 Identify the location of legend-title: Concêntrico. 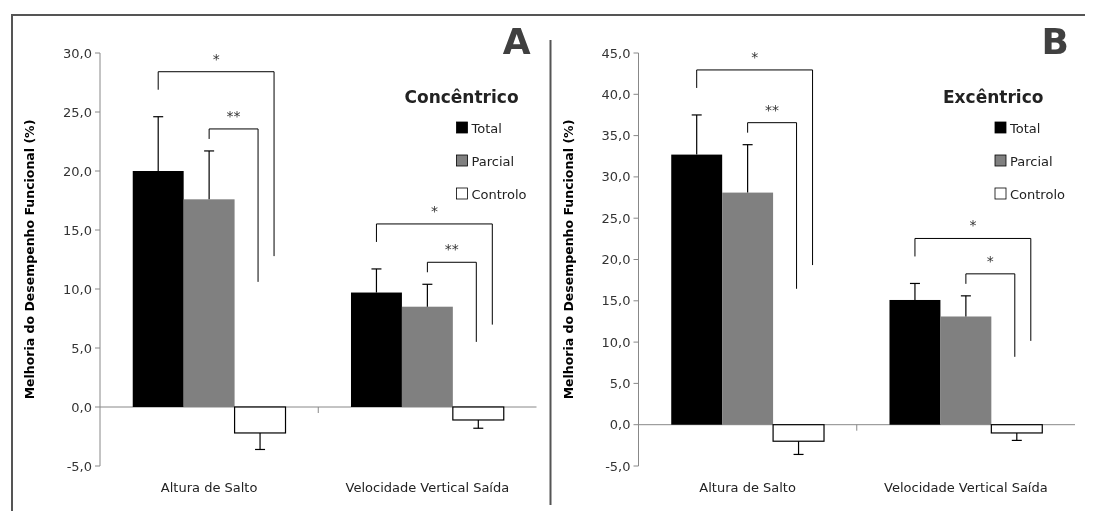
(461, 97).